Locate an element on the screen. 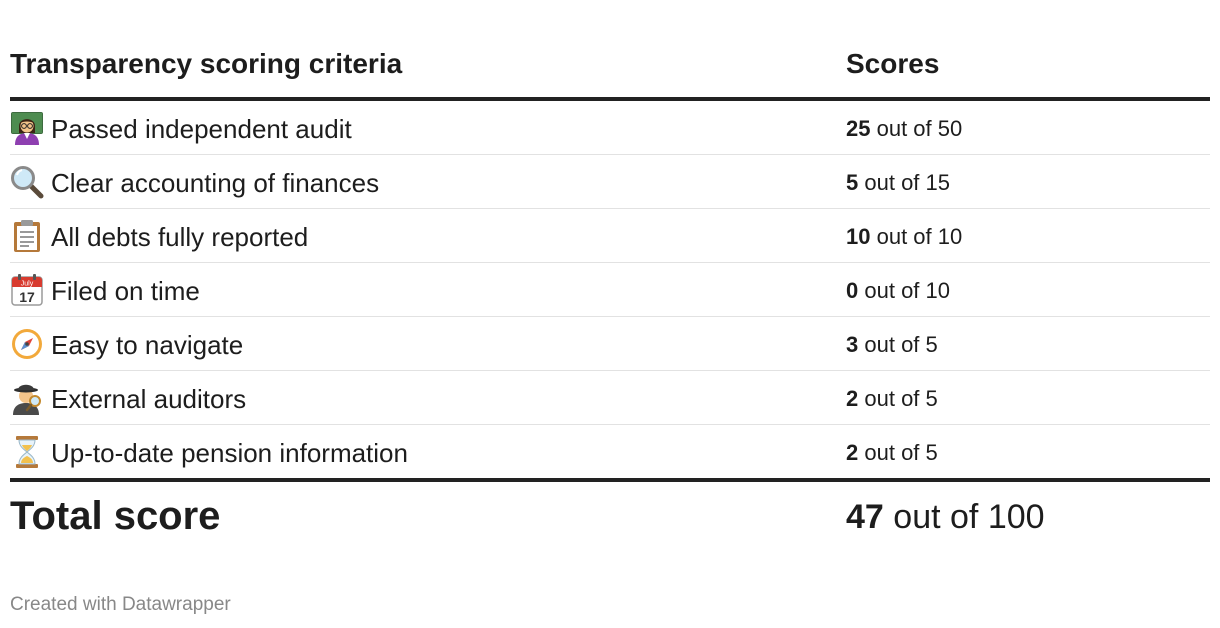 The height and width of the screenshot is (628, 1220). magnifier-icon is located at coordinates (27, 182).